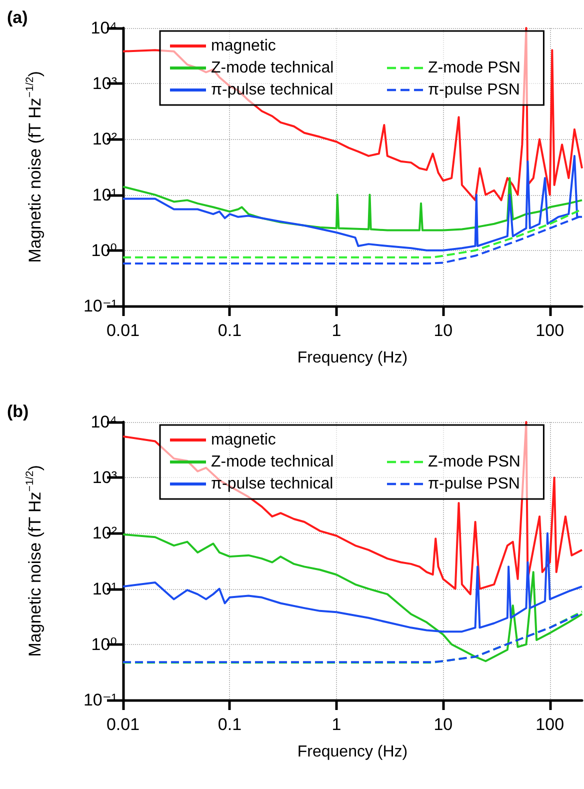  What do you see at coordinates (17, 17) in the screenshot?
I see `chart-title: (a)` at bounding box center [17, 17].